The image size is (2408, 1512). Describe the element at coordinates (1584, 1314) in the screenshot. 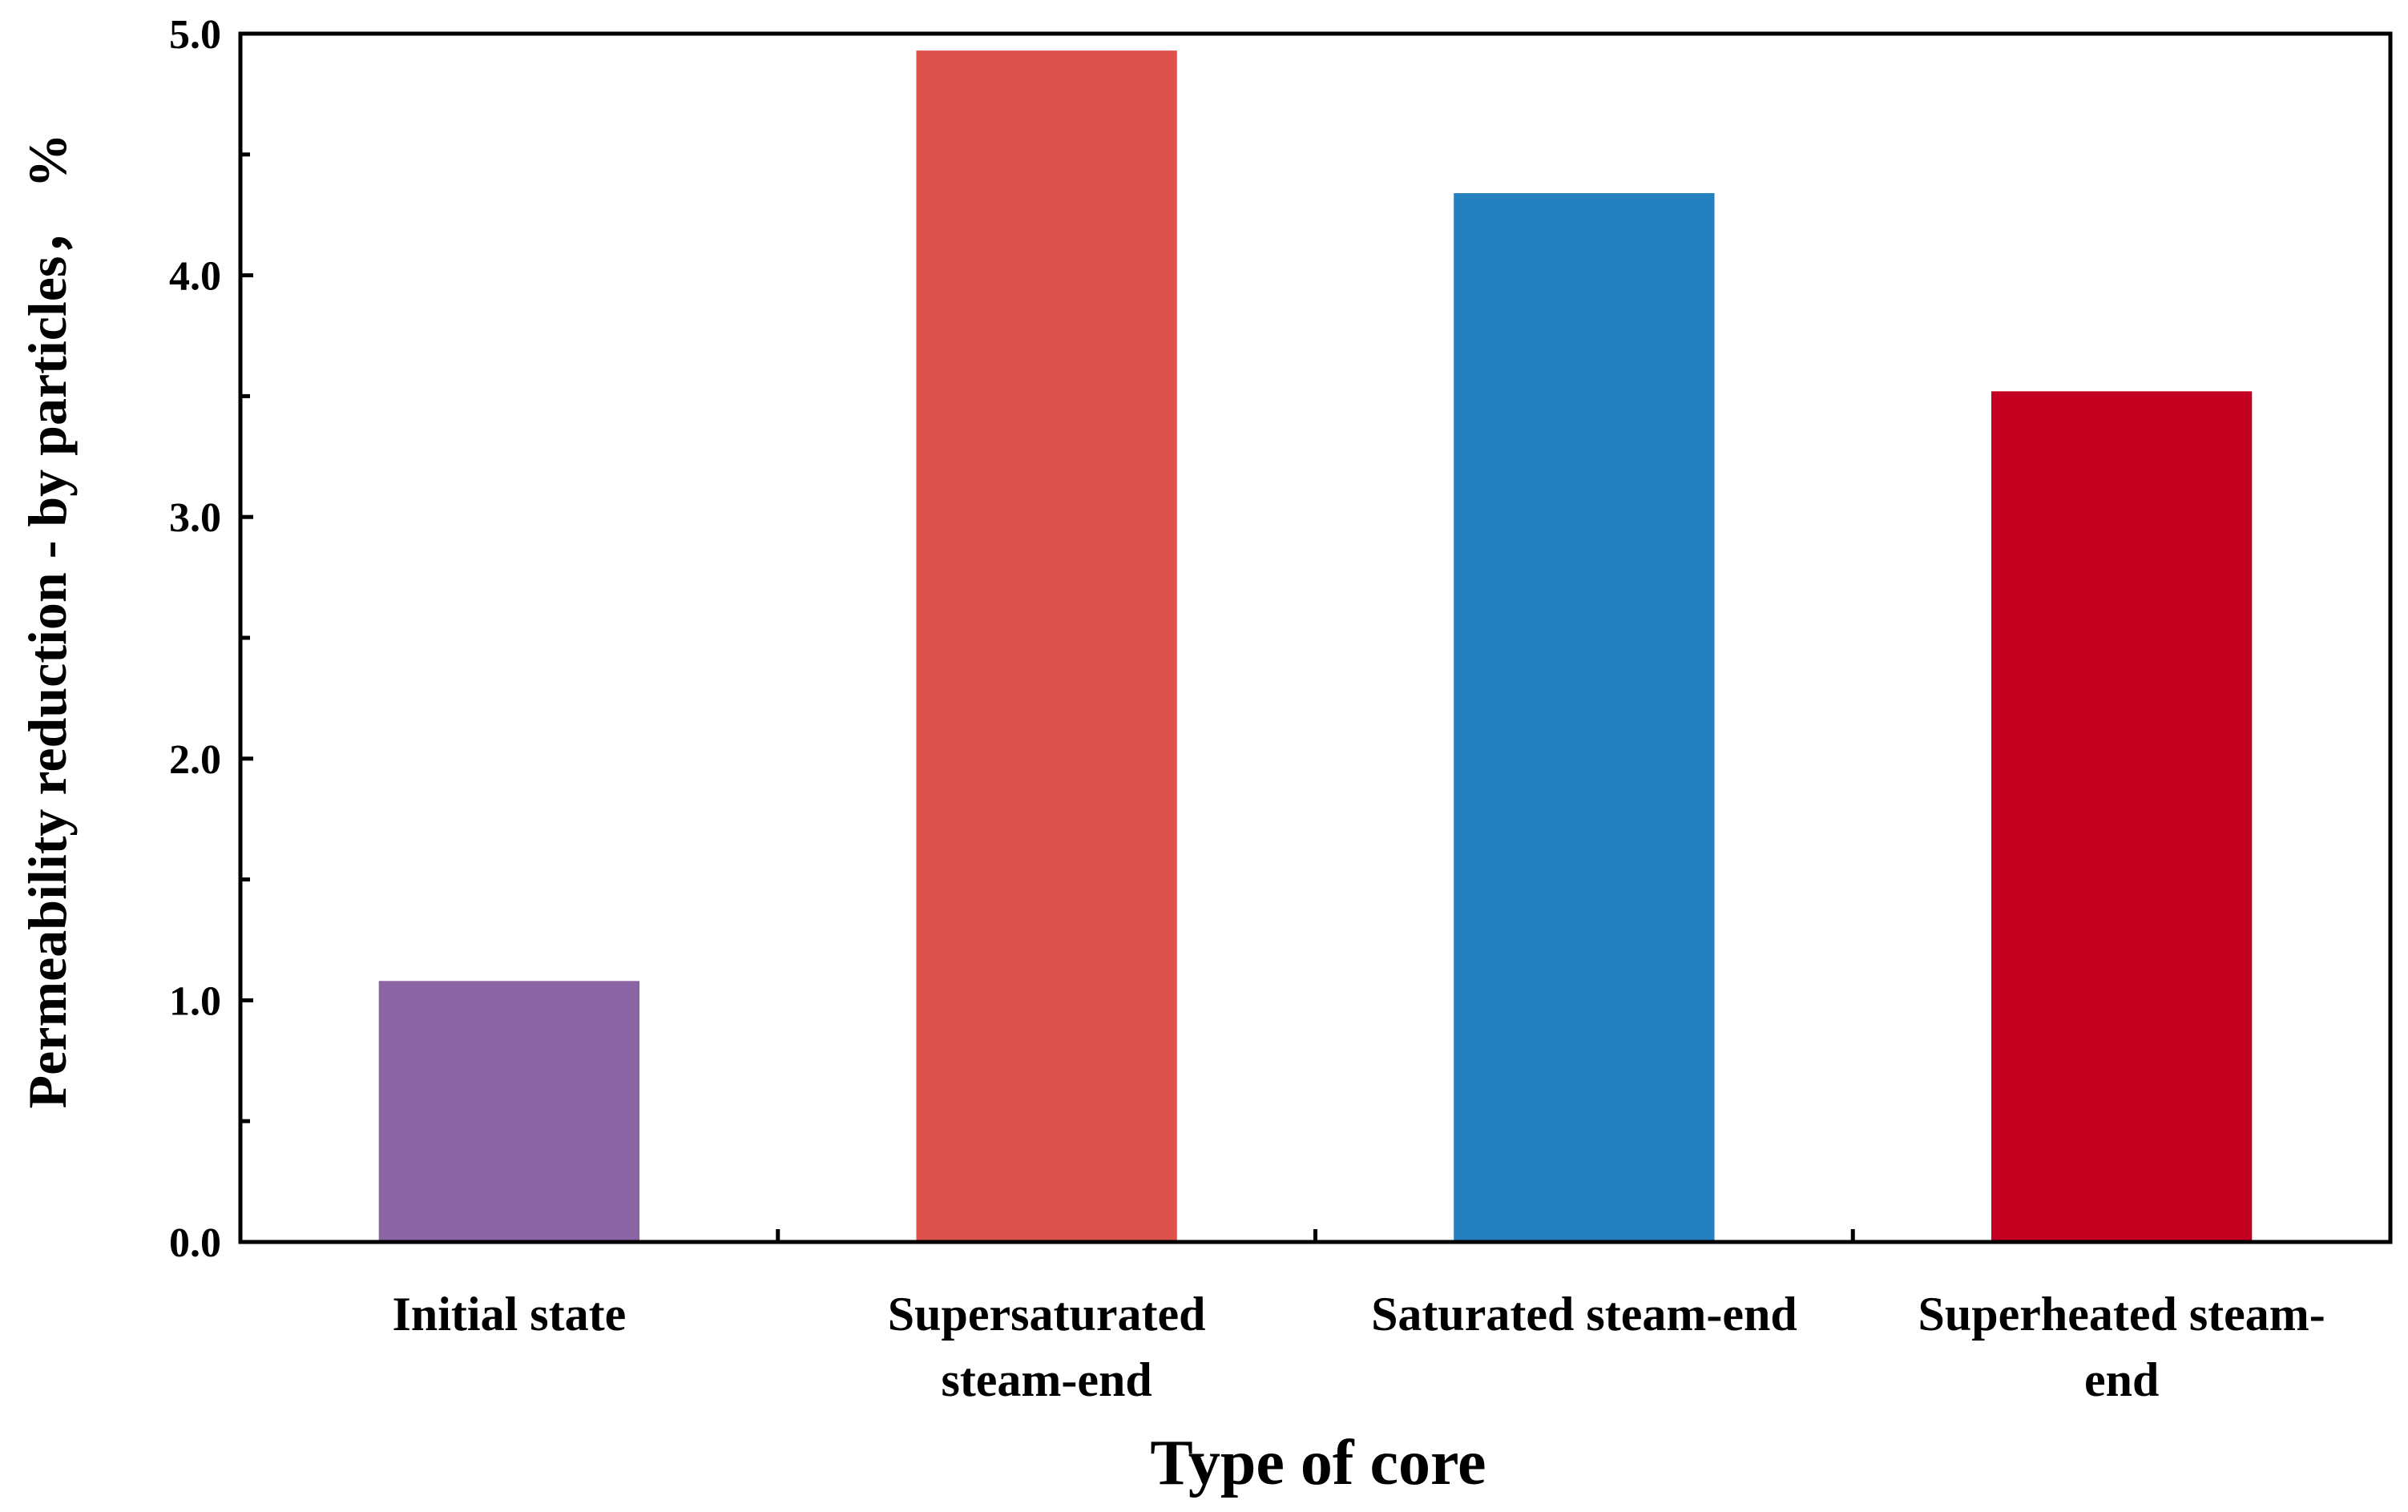

I see `x-category-label-2: Saturated steam-end` at that location.